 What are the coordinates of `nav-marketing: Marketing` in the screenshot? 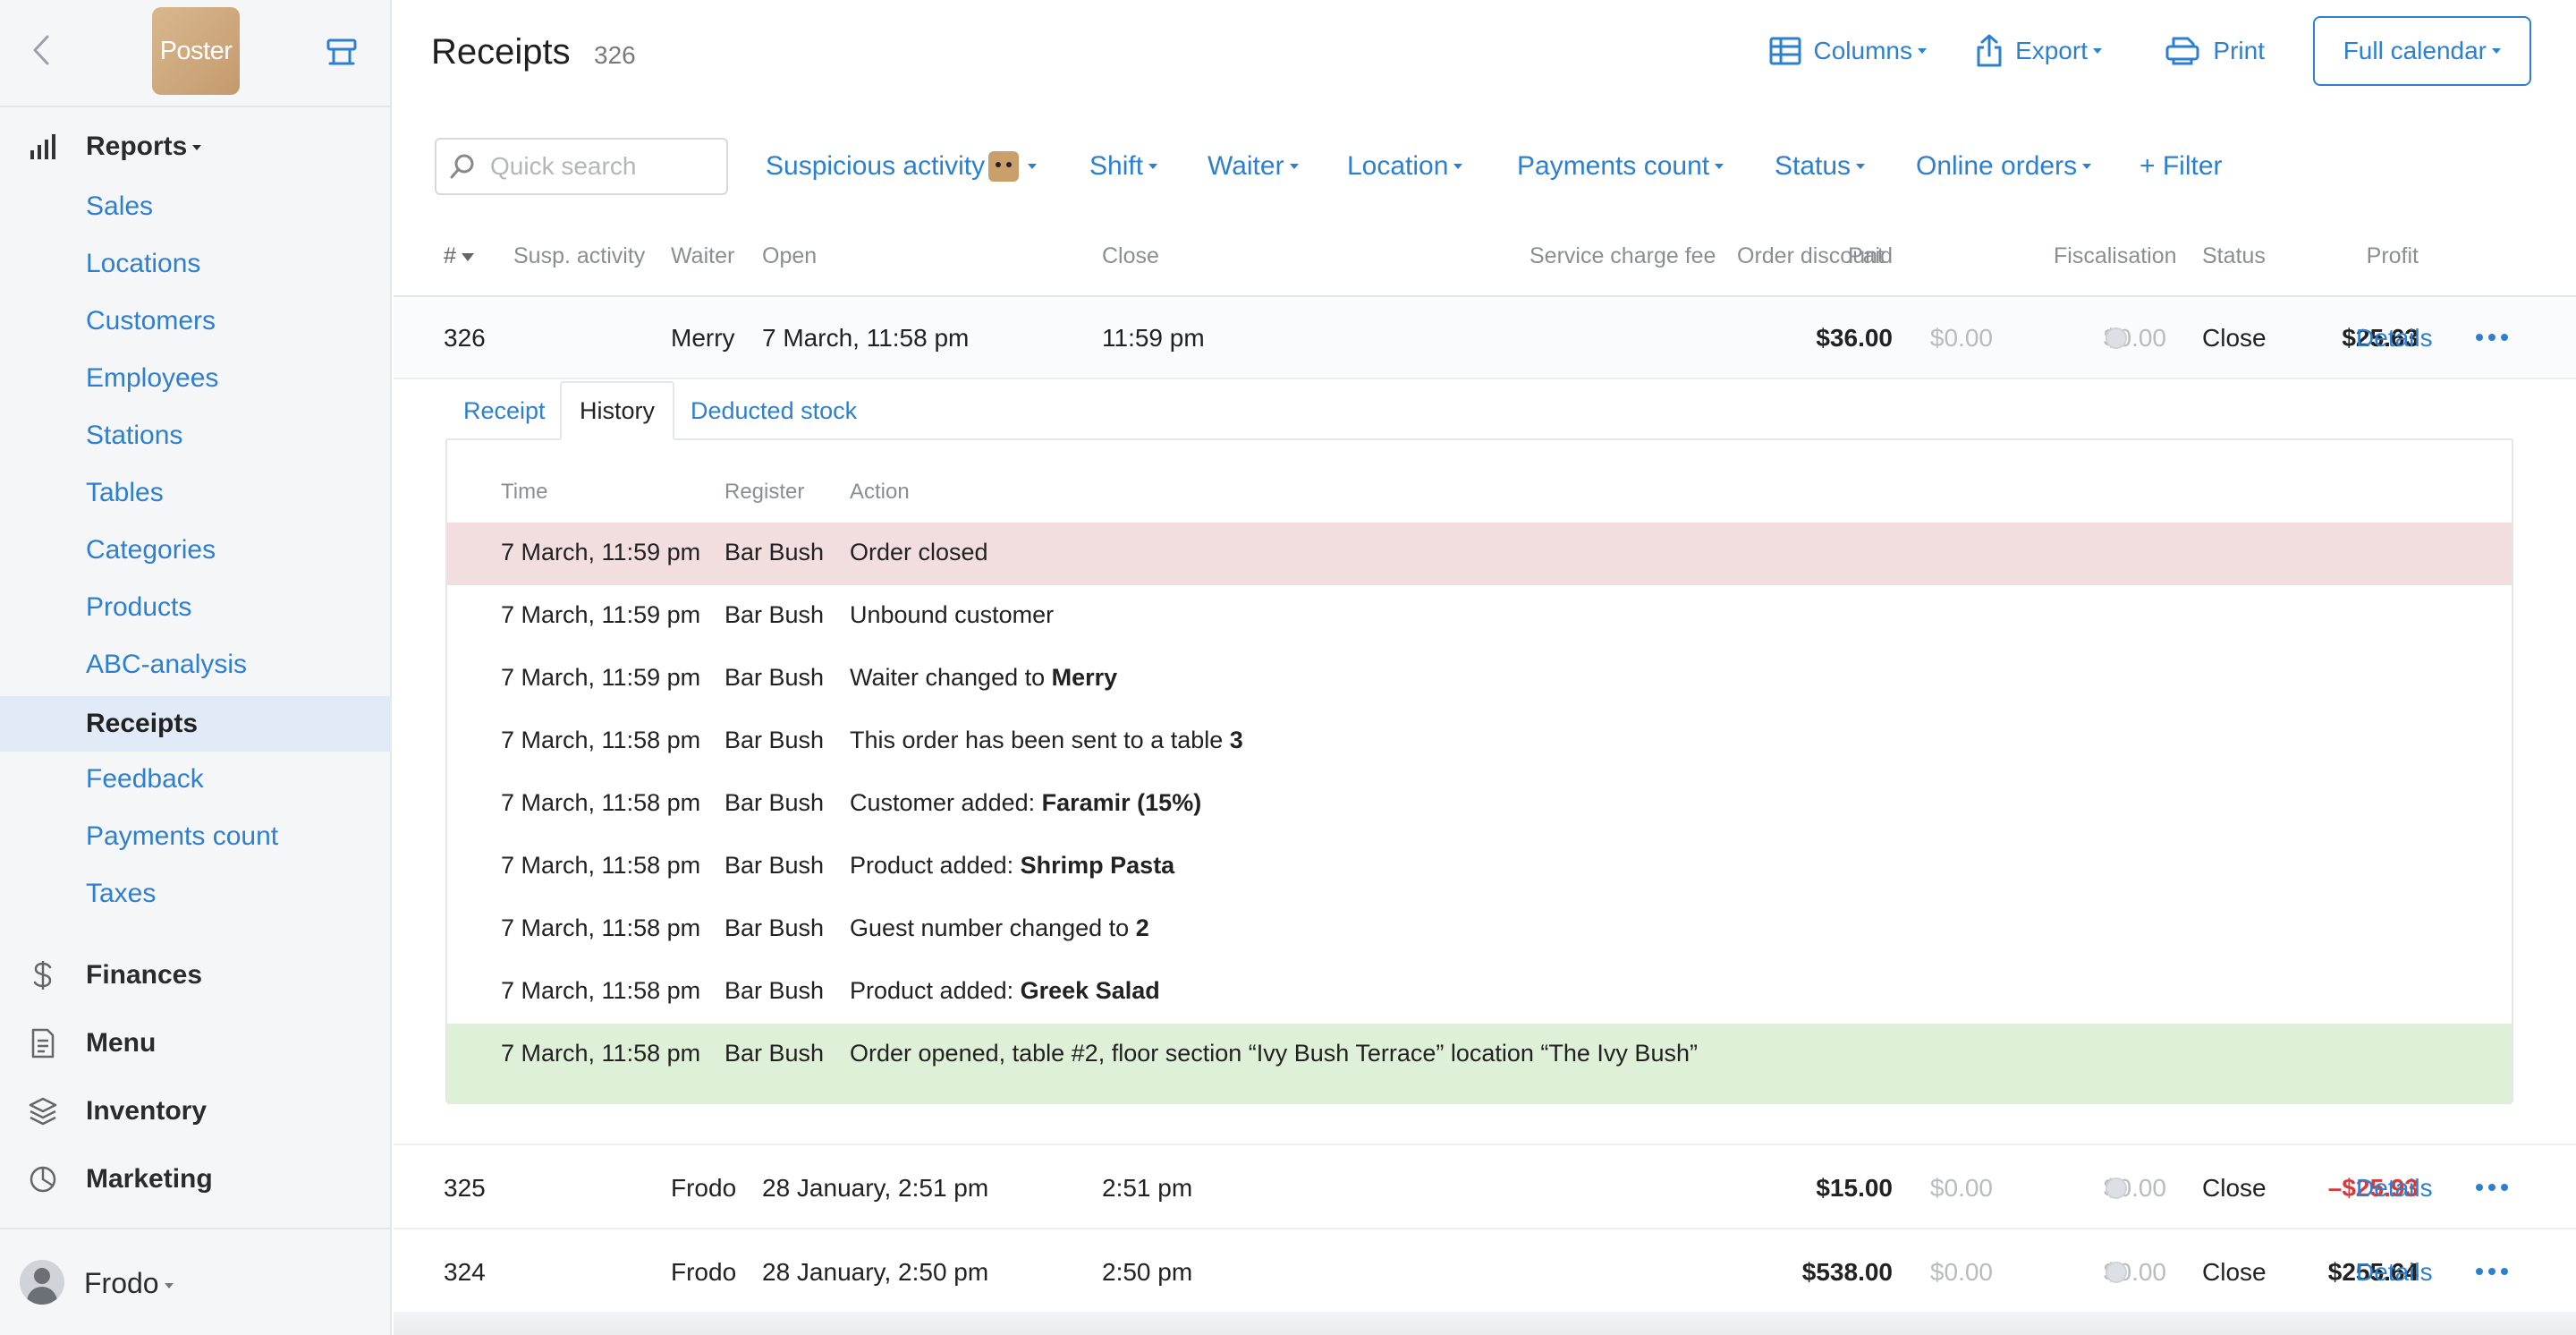 It's located at (196, 1179).